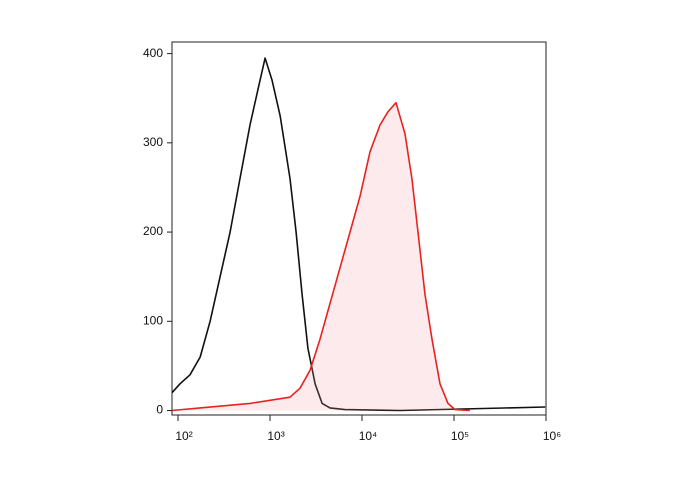 The width and height of the screenshot is (688, 490). I want to click on x-tick-label: 10⁴, so click(368, 436).